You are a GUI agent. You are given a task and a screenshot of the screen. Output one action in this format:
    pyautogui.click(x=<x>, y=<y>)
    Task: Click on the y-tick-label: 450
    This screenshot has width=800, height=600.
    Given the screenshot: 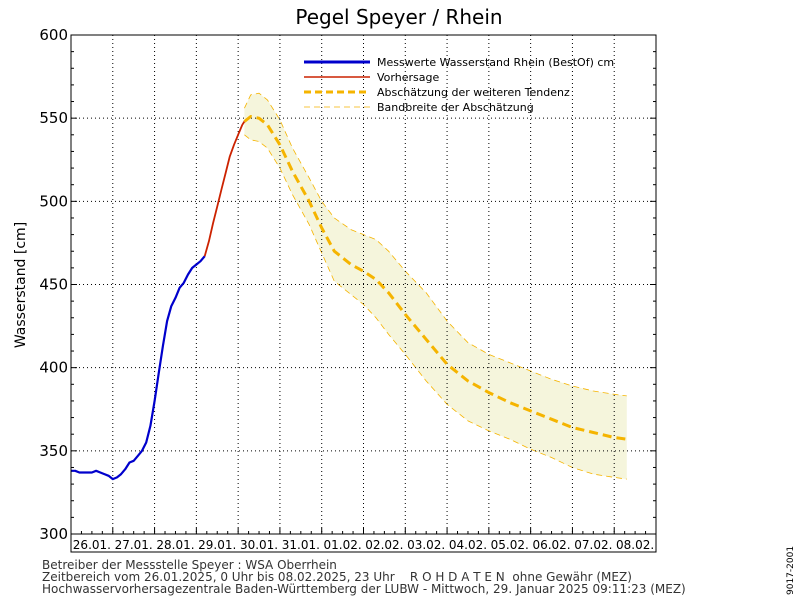 What is the action you would take?
    pyautogui.click(x=53, y=285)
    